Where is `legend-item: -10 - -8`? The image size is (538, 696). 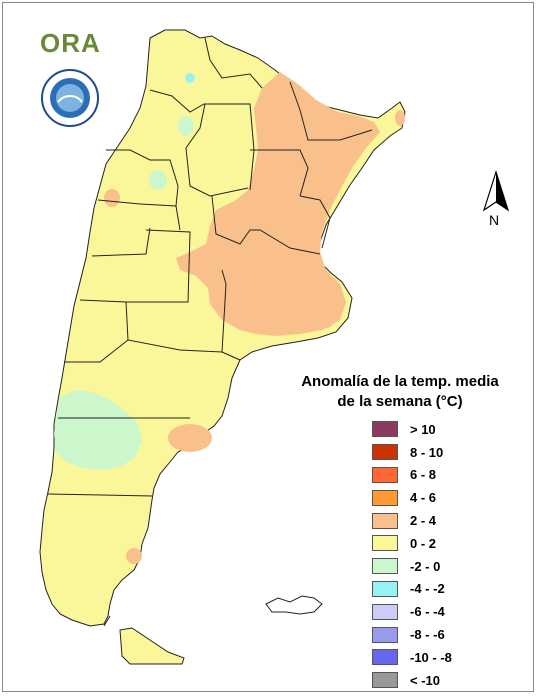
legend-item: -10 - -8 is located at coordinates (412, 657).